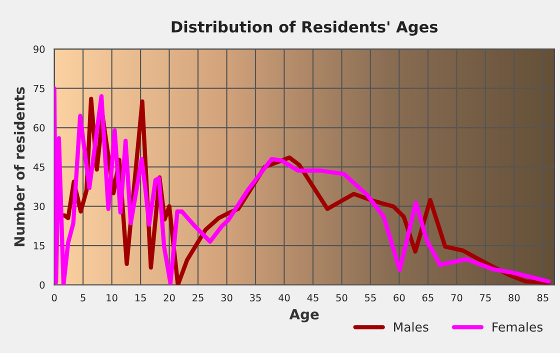 The height and width of the screenshot is (353, 560). I want to click on x-tick-label: 35, so click(255, 298).